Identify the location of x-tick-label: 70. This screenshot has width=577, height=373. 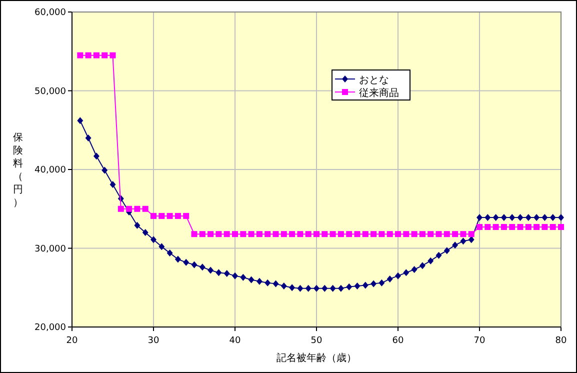
(480, 341).